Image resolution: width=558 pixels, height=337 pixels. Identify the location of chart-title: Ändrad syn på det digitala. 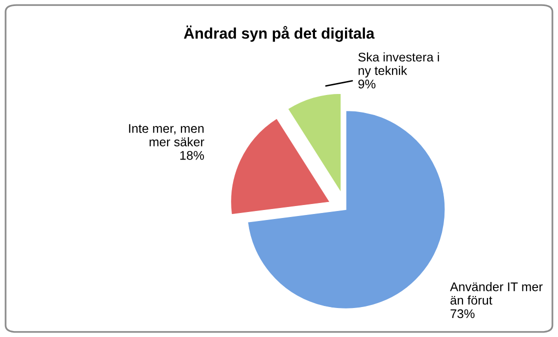
(279, 34).